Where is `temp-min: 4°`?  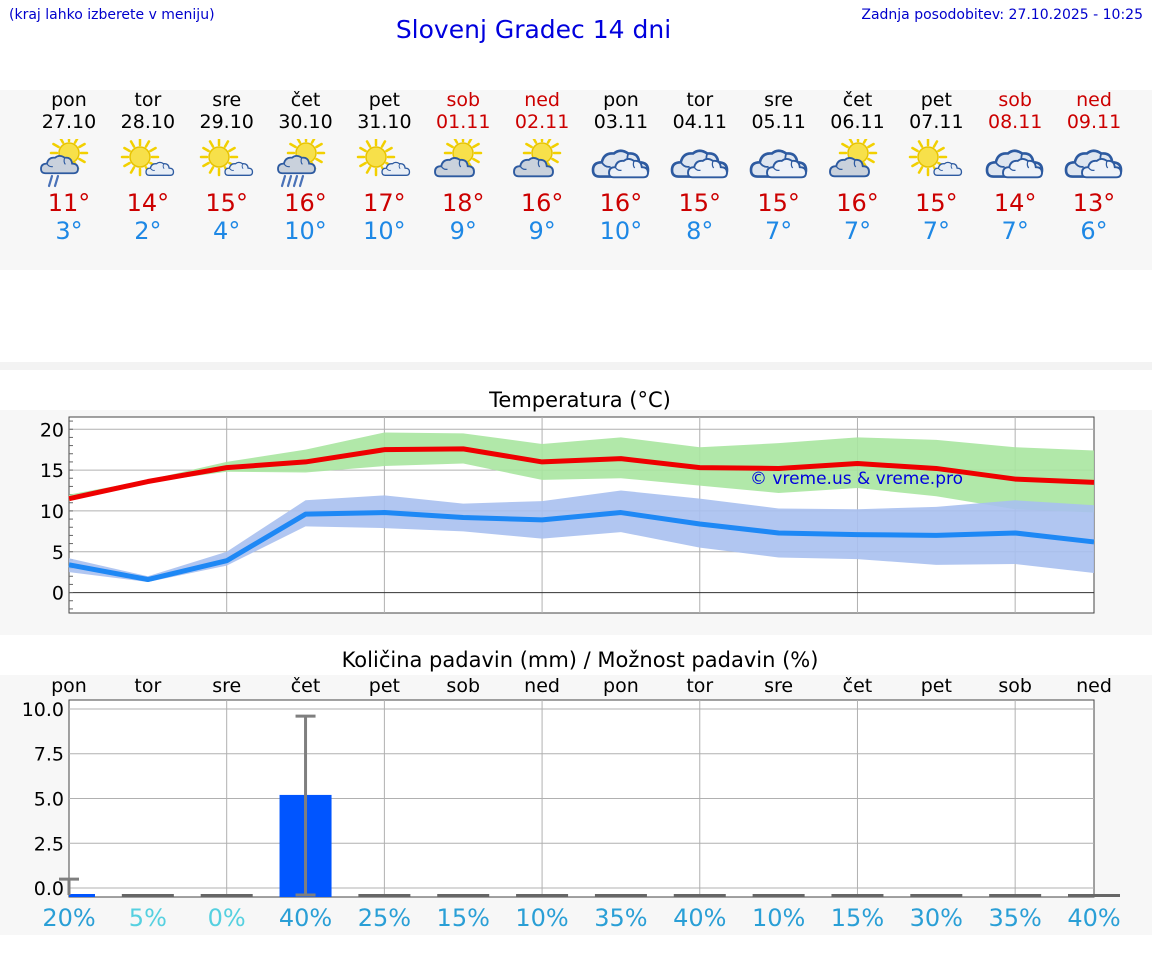 temp-min: 4° is located at coordinates (227, 231).